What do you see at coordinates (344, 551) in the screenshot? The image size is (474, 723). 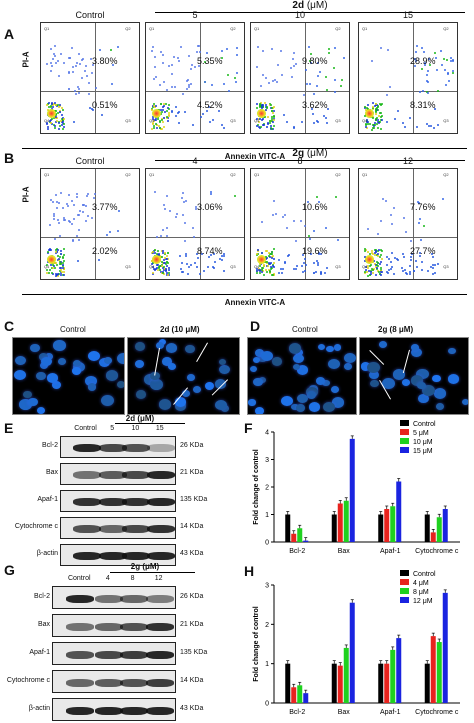 I see `category-label: Bax` at bounding box center [344, 551].